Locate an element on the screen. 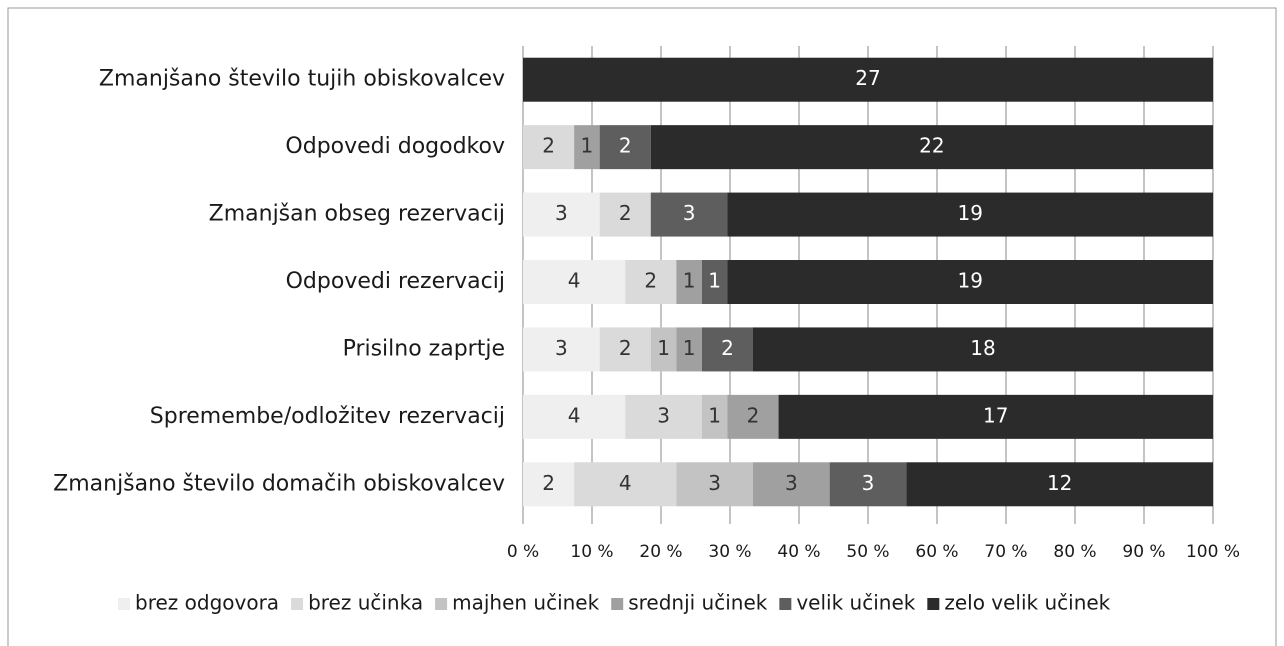  x-tick-label: 10 % is located at coordinates (591, 552).